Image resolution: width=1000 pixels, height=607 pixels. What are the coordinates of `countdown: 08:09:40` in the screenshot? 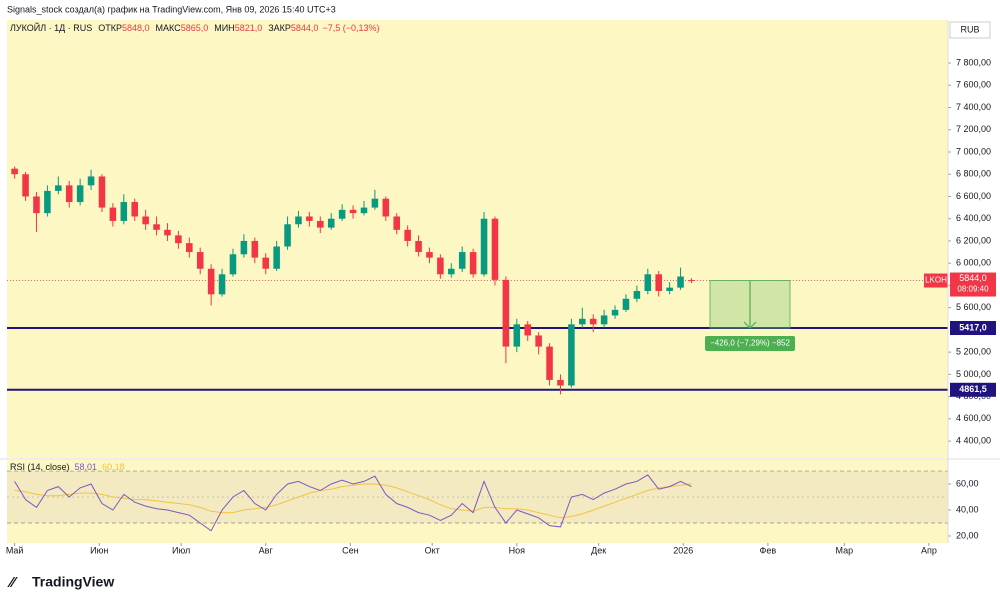 It's located at (973, 289).